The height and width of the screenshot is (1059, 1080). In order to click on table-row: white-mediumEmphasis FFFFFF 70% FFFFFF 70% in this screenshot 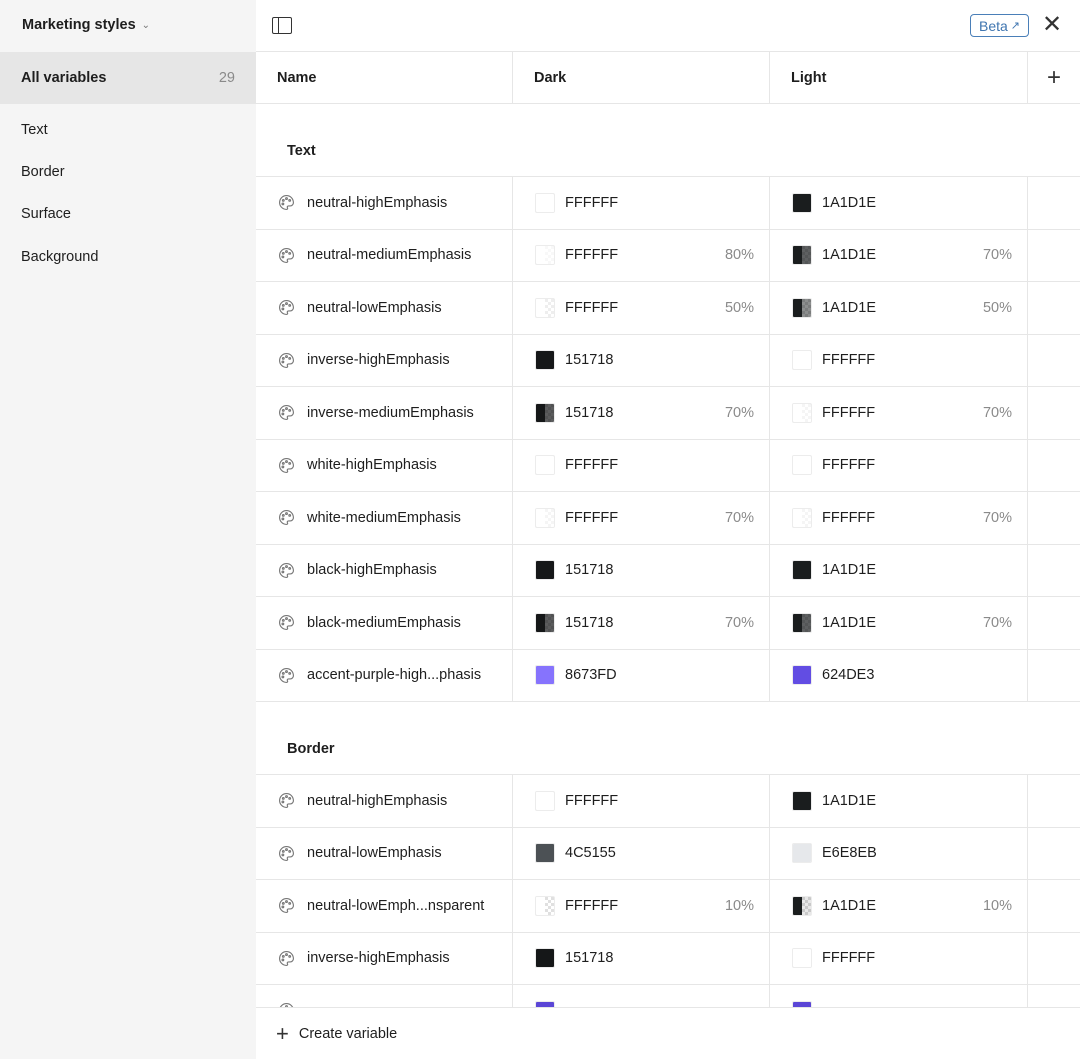, I will do `click(668, 518)`.